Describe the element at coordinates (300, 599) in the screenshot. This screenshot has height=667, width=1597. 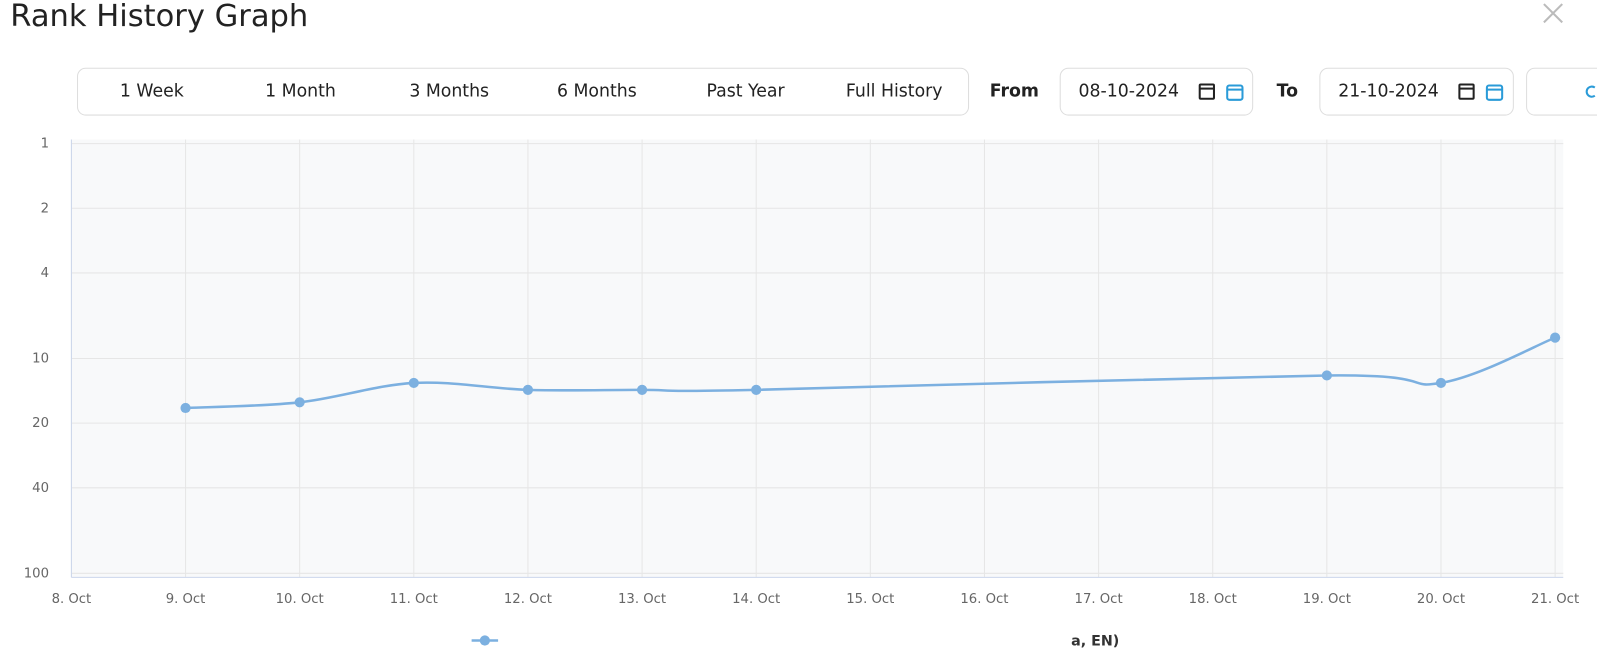
I see `x-tick-label: 10. Oct` at that location.